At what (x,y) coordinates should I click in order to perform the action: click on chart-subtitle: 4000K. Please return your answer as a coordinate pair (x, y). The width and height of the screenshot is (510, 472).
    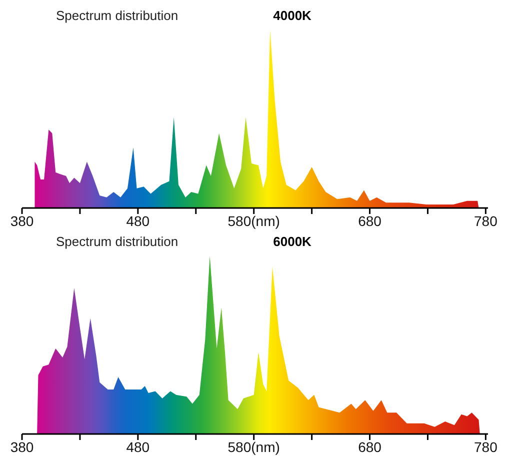
    Looking at the image, I should click on (292, 16).